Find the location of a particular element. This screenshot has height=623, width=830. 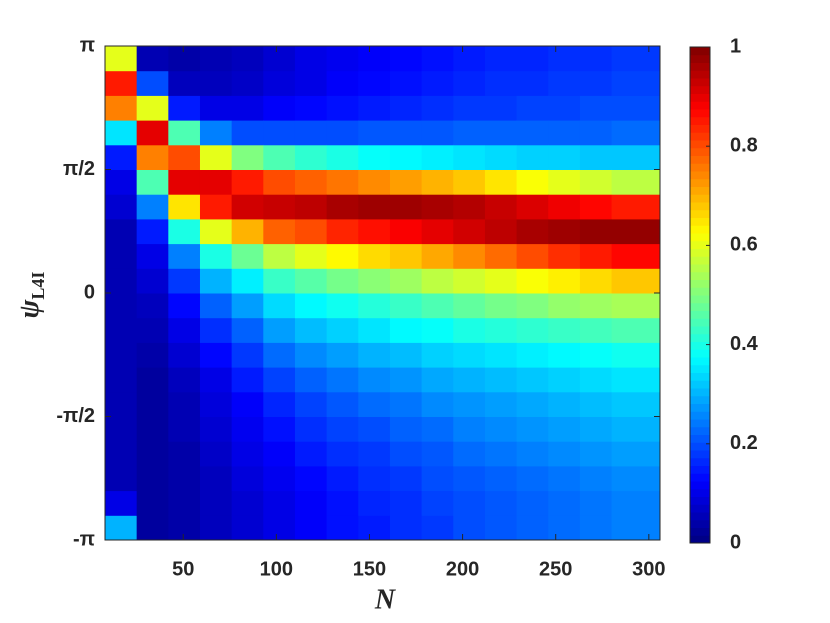

y-tick-label: -π is located at coordinates (84, 539).